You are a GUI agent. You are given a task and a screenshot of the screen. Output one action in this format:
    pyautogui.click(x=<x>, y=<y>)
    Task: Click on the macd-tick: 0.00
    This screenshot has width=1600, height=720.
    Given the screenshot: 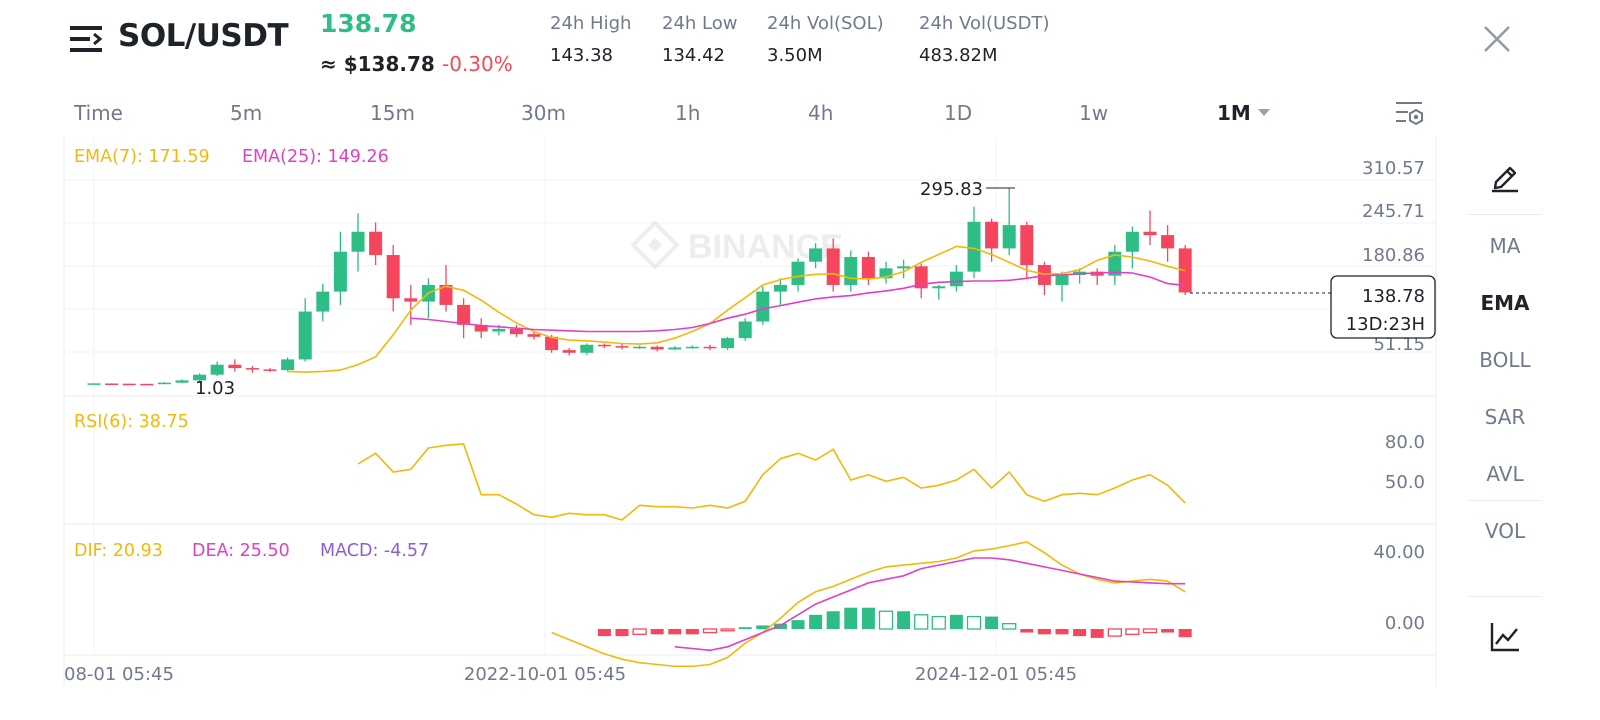 What is the action you would take?
    pyautogui.click(x=1405, y=623)
    